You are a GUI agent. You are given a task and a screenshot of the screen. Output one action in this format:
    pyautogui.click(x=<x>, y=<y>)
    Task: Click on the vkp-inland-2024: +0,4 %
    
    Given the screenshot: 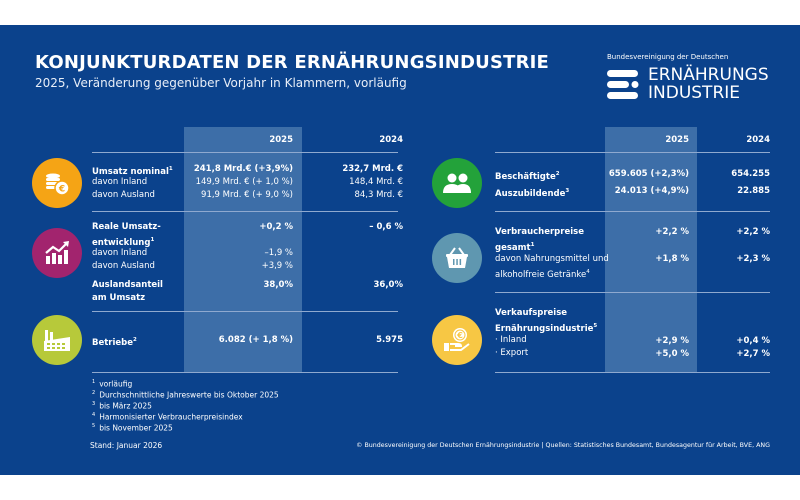 What is the action you would take?
    pyautogui.click(x=753, y=341)
    